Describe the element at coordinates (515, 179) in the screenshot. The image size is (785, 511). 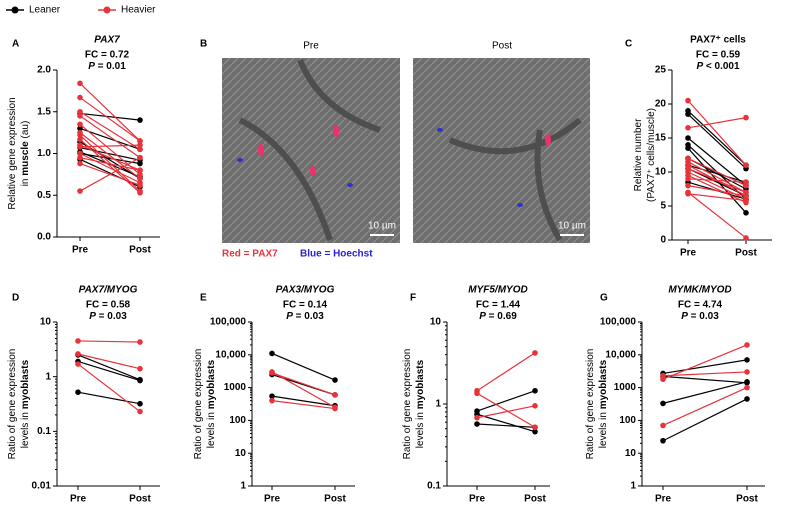
I see `image-texture` at that location.